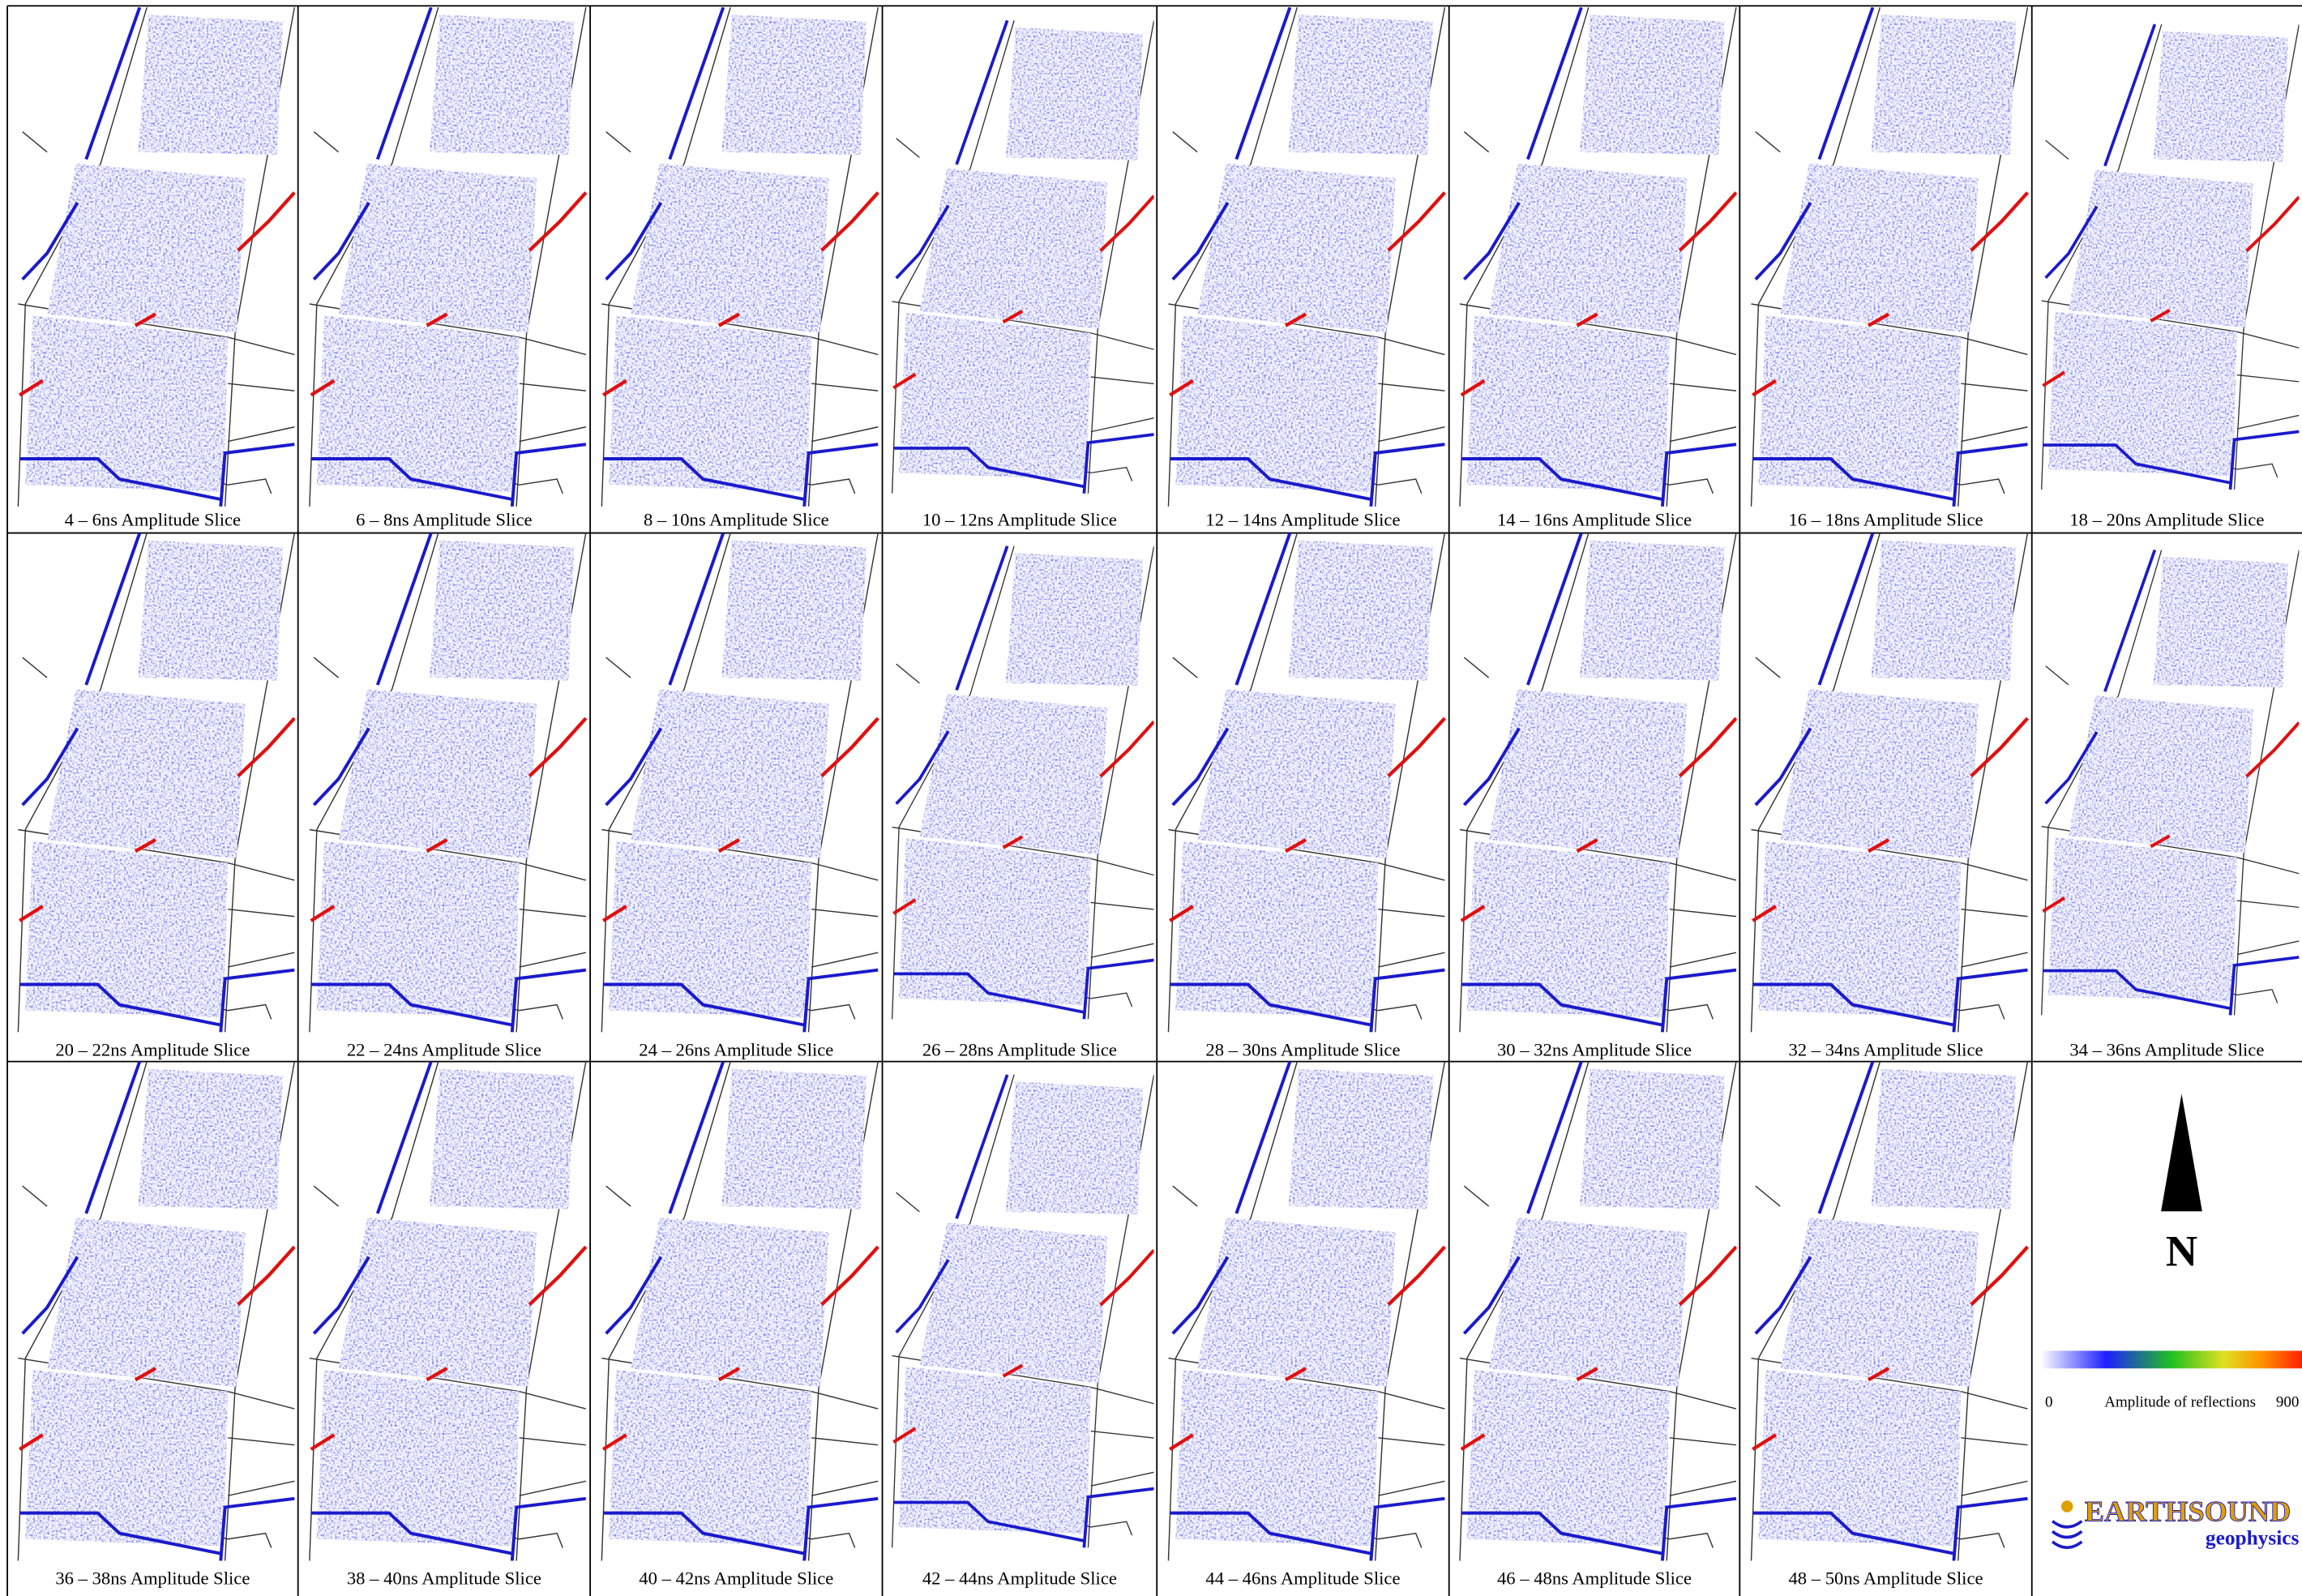 This screenshot has width=2302, height=1596. What do you see at coordinates (1594, 1578) in the screenshot?
I see `slice-label: 46 – 48ns Amplitude Slice` at bounding box center [1594, 1578].